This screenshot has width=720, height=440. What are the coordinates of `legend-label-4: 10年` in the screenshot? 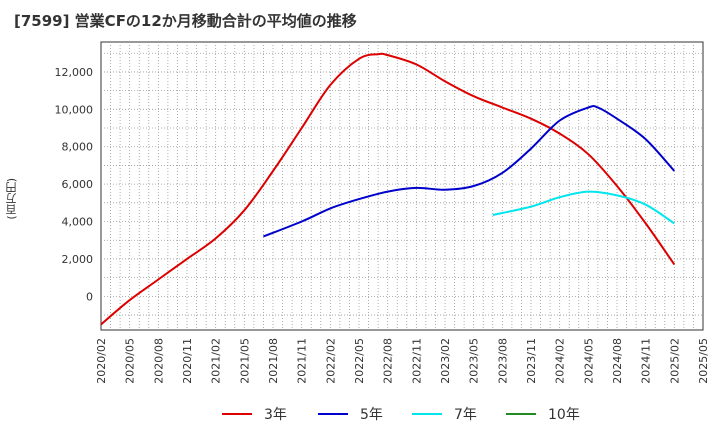 It's located at (564, 415).